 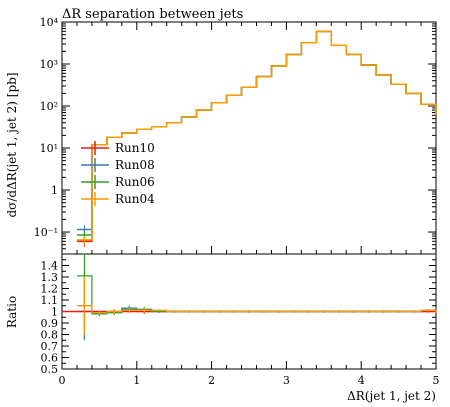 I want to click on x-tick-label: 2, so click(x=211, y=380).